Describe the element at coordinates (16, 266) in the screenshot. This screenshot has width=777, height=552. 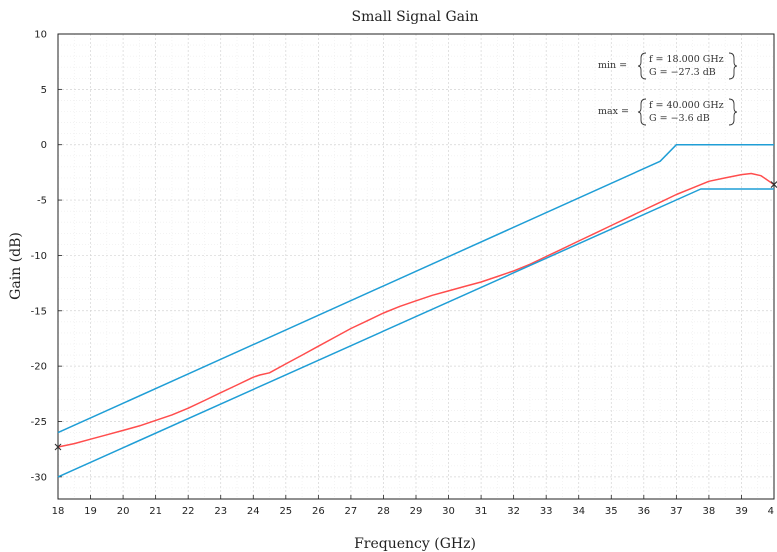
I see `y-axis-title: Gain (dB)` at that location.